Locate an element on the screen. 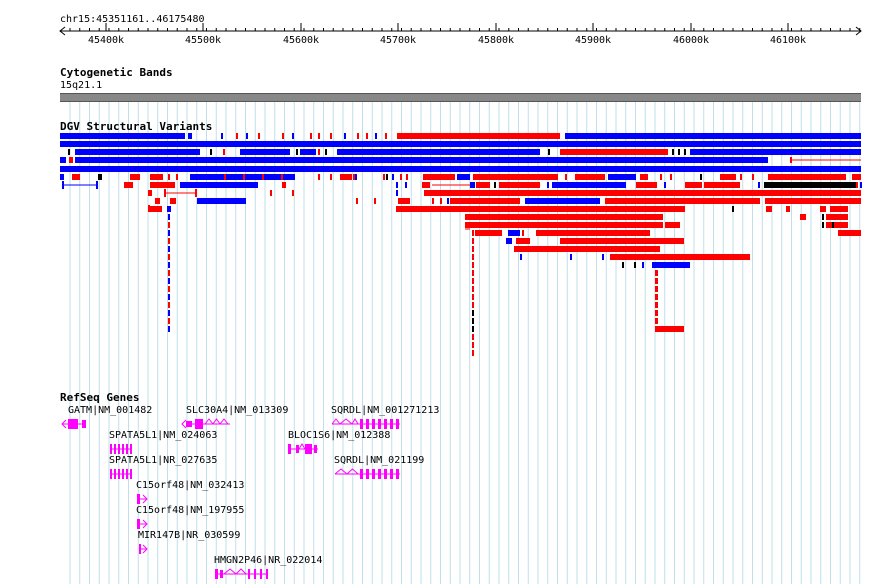  gene-label-spata5l1-2: SPATA5L1|NR_027635 is located at coordinates (163, 460).